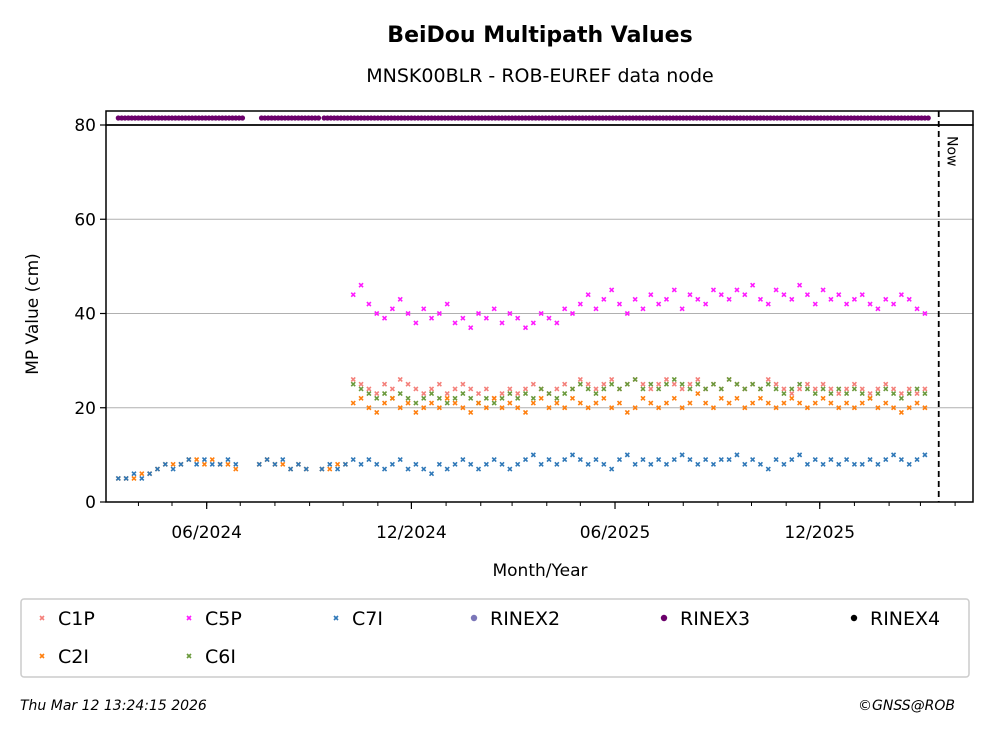  Describe the element at coordinates (819, 533) in the screenshot. I see `x-tick-label: 12/2025` at that location.